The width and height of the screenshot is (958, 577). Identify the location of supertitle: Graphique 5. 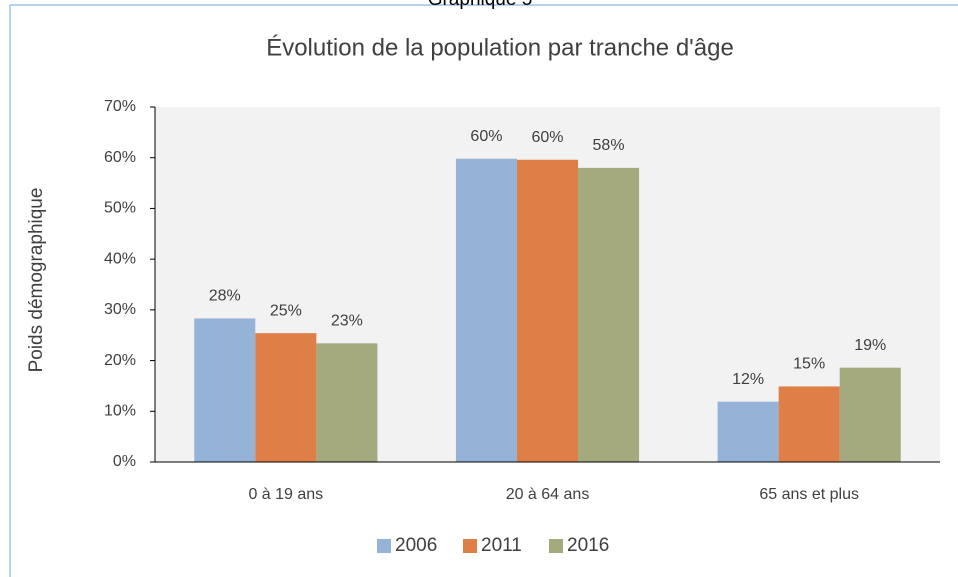
(480, 5).